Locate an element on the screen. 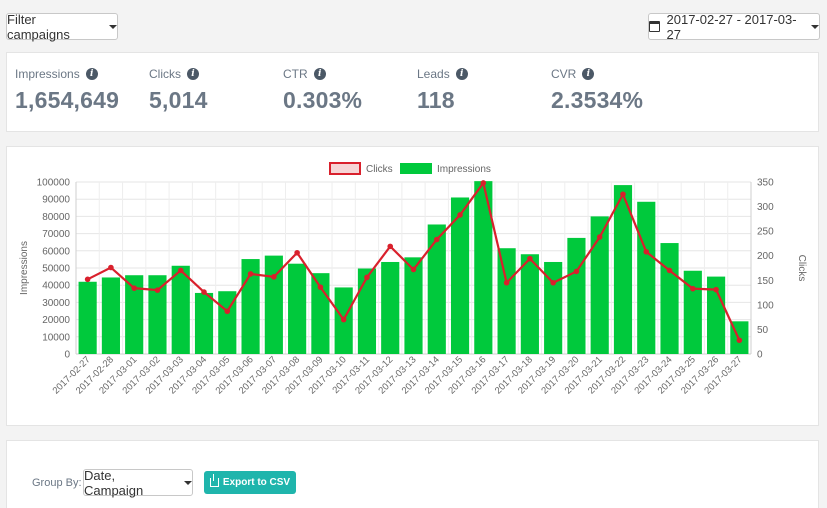  y-tick-label: 70000 is located at coordinates (56, 234).